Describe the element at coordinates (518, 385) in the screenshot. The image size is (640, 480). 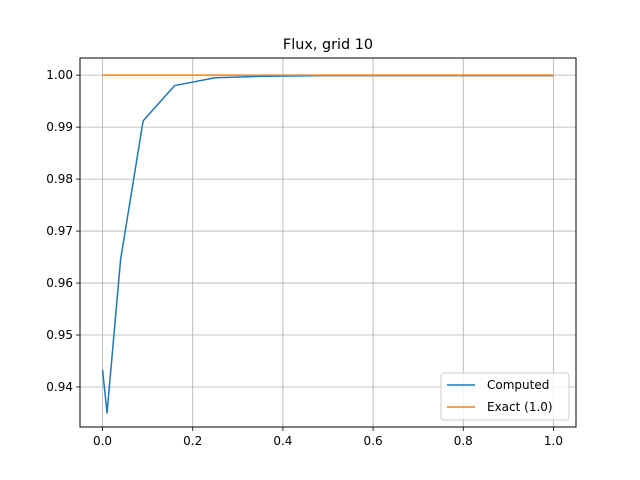
I see `legend-label-computed: Computed` at that location.